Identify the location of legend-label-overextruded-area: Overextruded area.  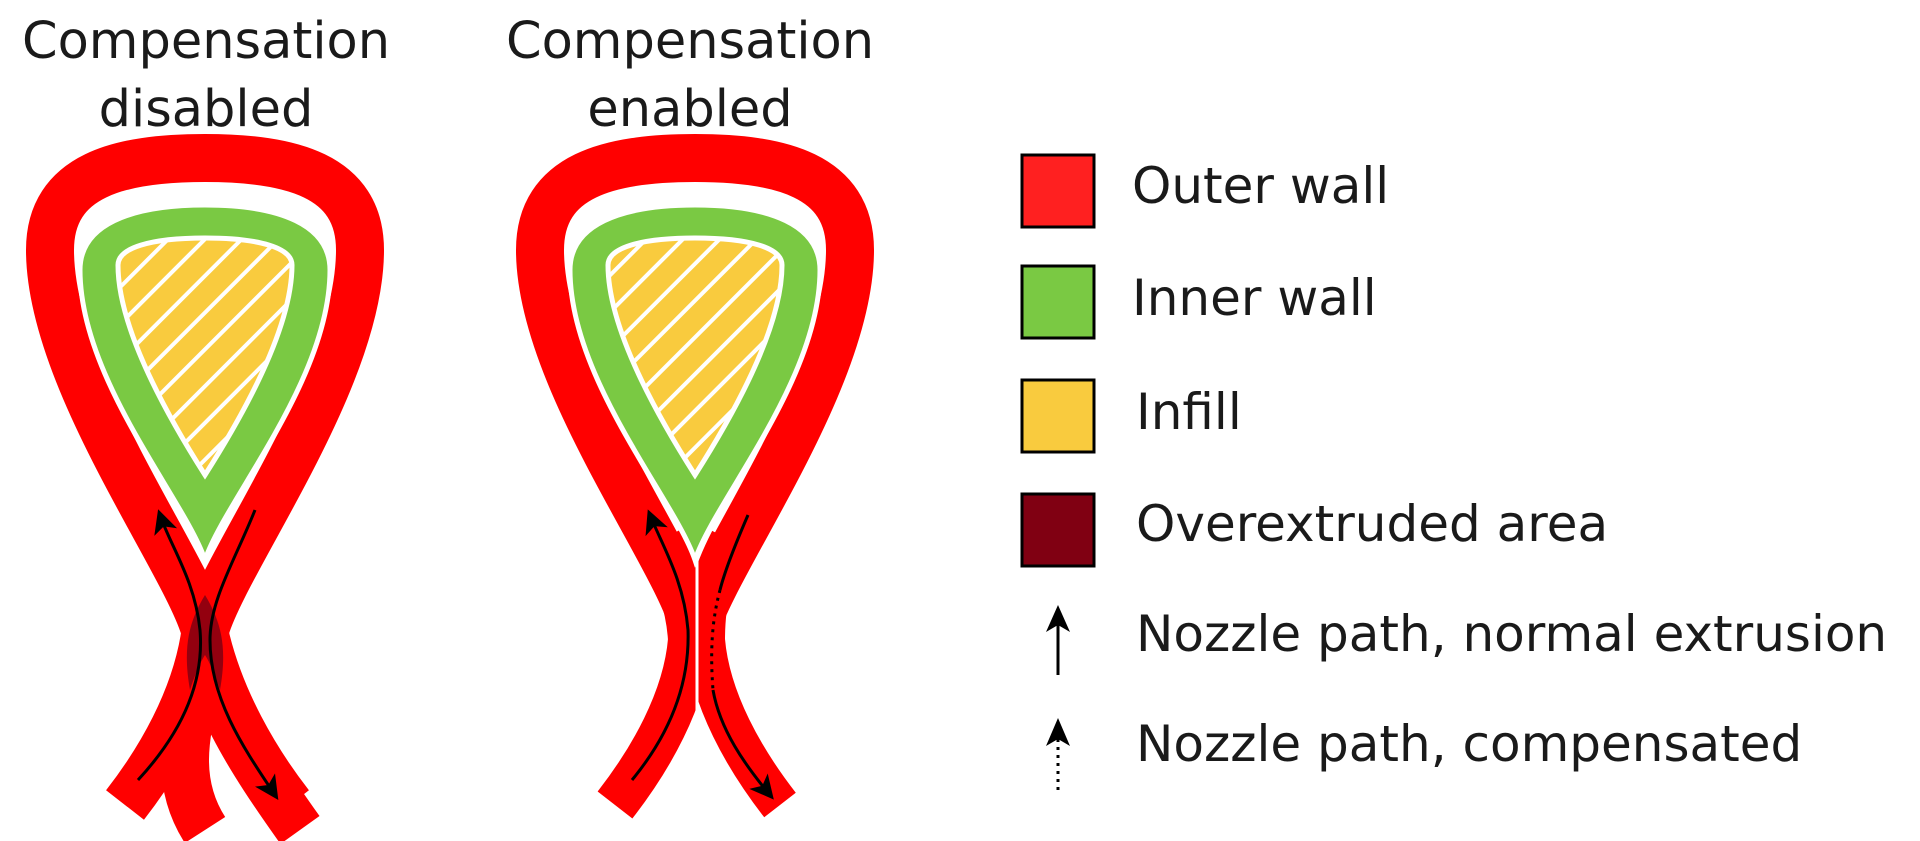
(1372, 524).